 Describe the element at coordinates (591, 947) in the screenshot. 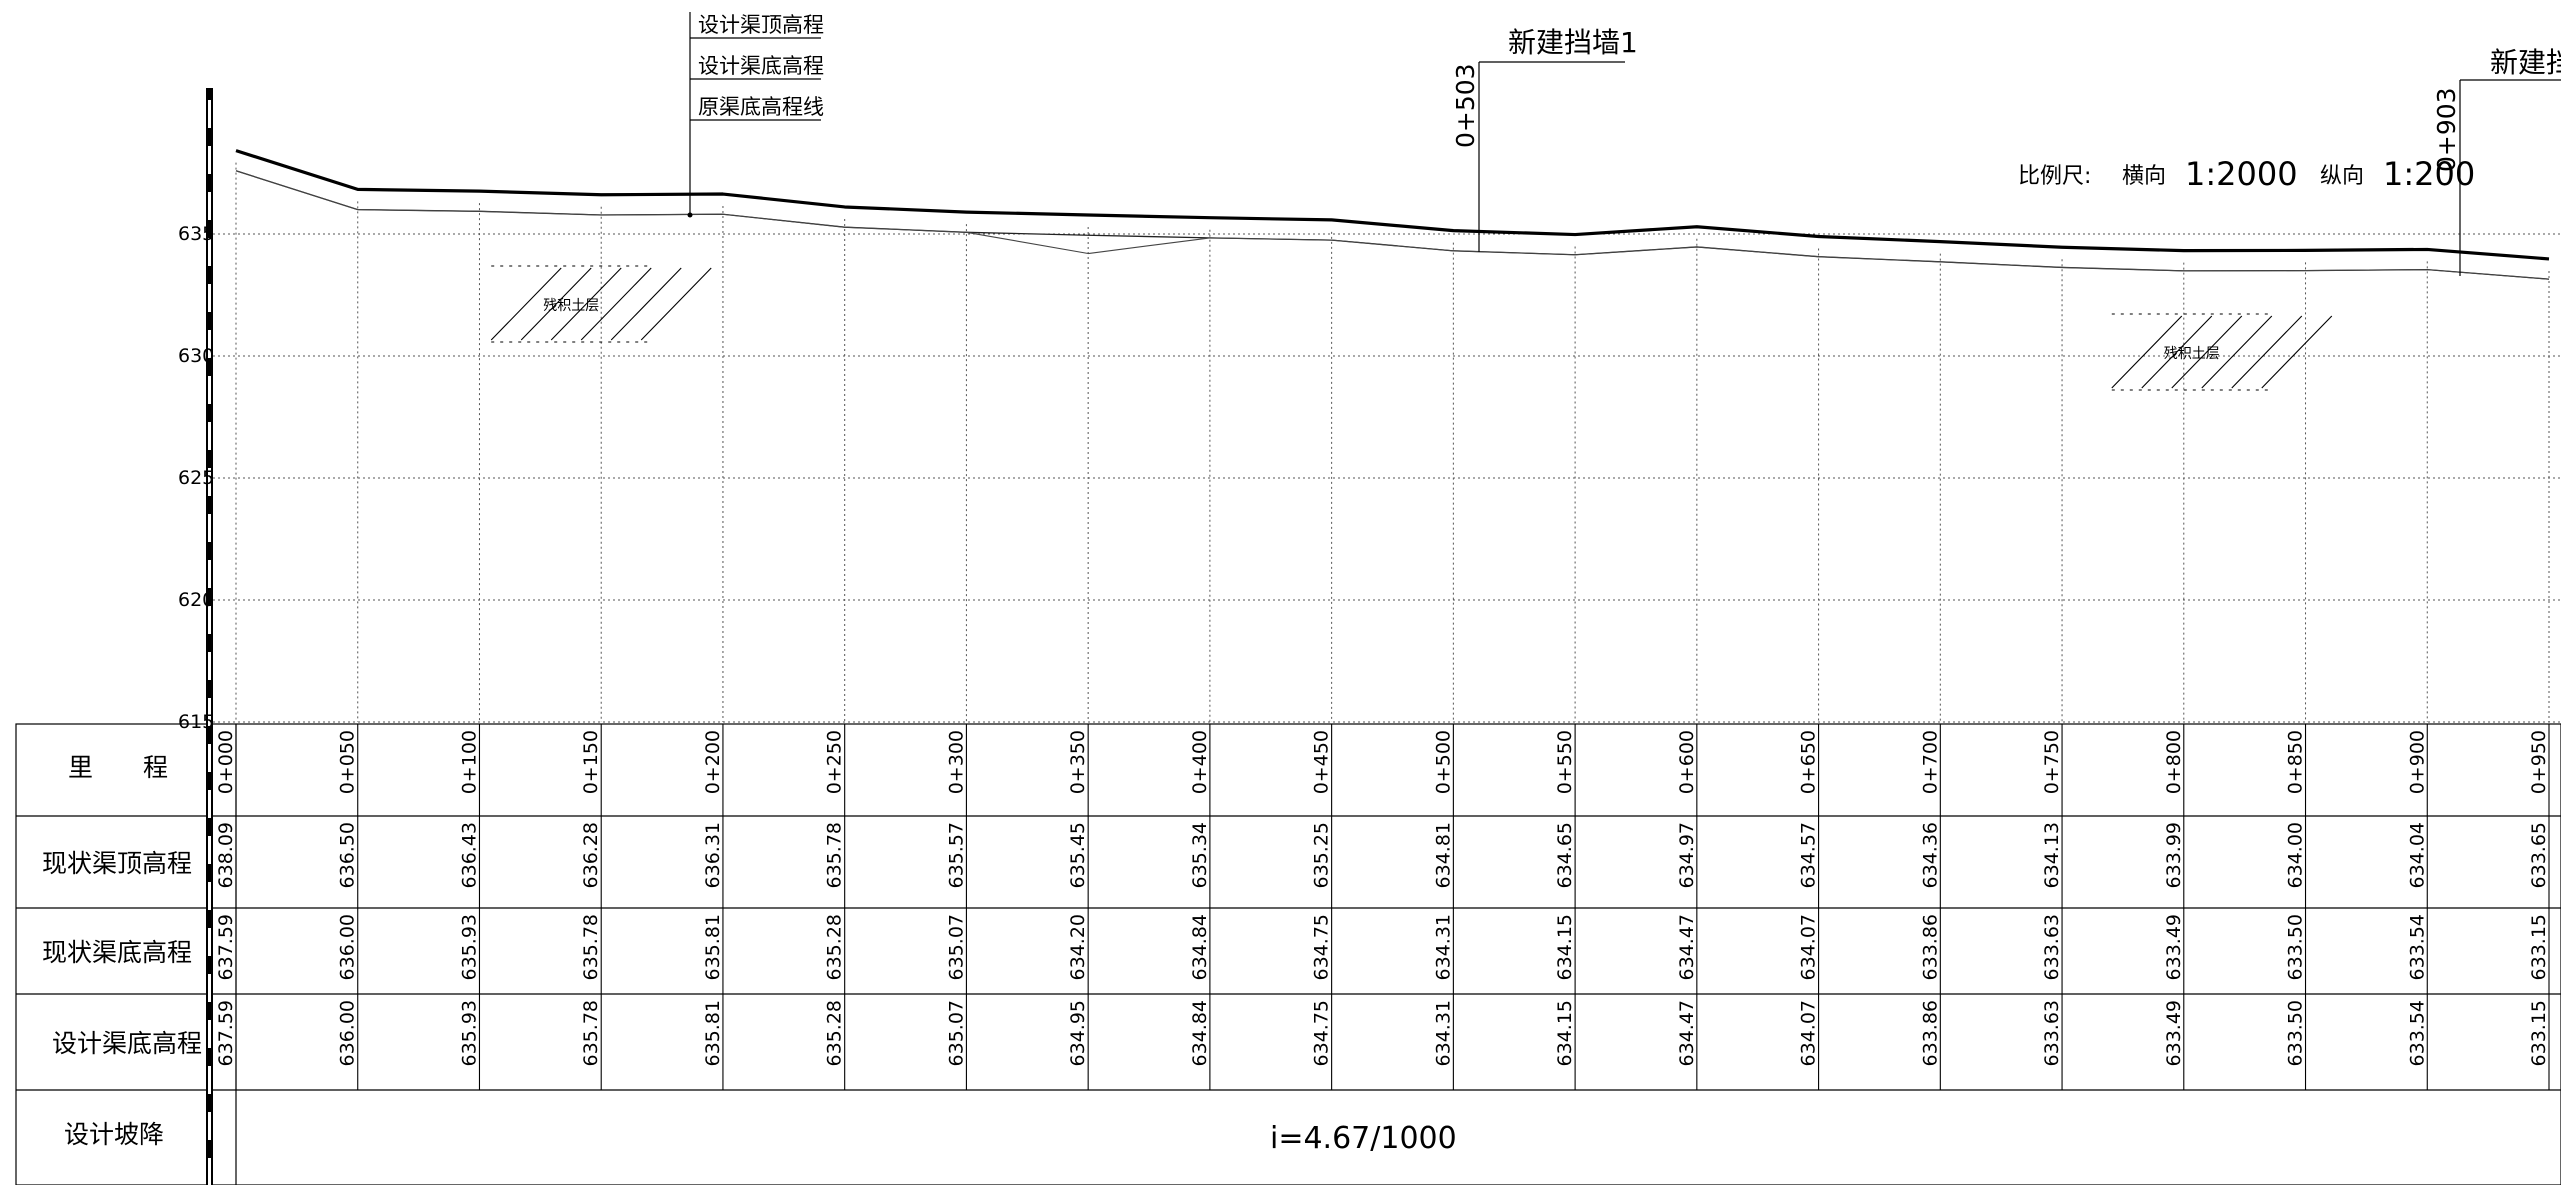

I see `cell-current-bottom: 635.78` at that location.